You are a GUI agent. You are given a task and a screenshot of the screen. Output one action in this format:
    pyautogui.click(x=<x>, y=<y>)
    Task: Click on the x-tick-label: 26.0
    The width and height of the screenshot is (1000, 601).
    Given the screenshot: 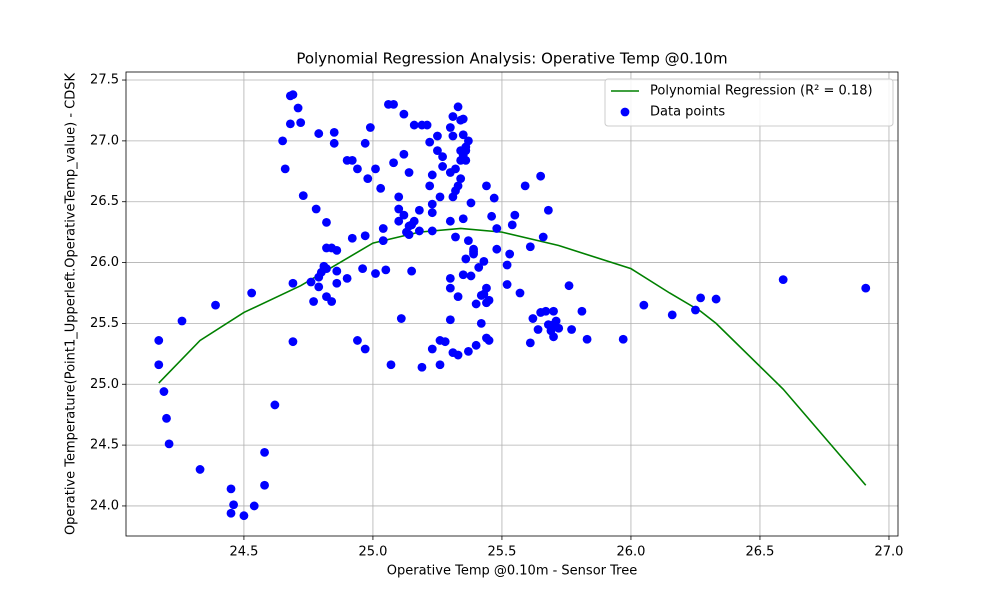 What is the action you would take?
    pyautogui.click(x=630, y=552)
    